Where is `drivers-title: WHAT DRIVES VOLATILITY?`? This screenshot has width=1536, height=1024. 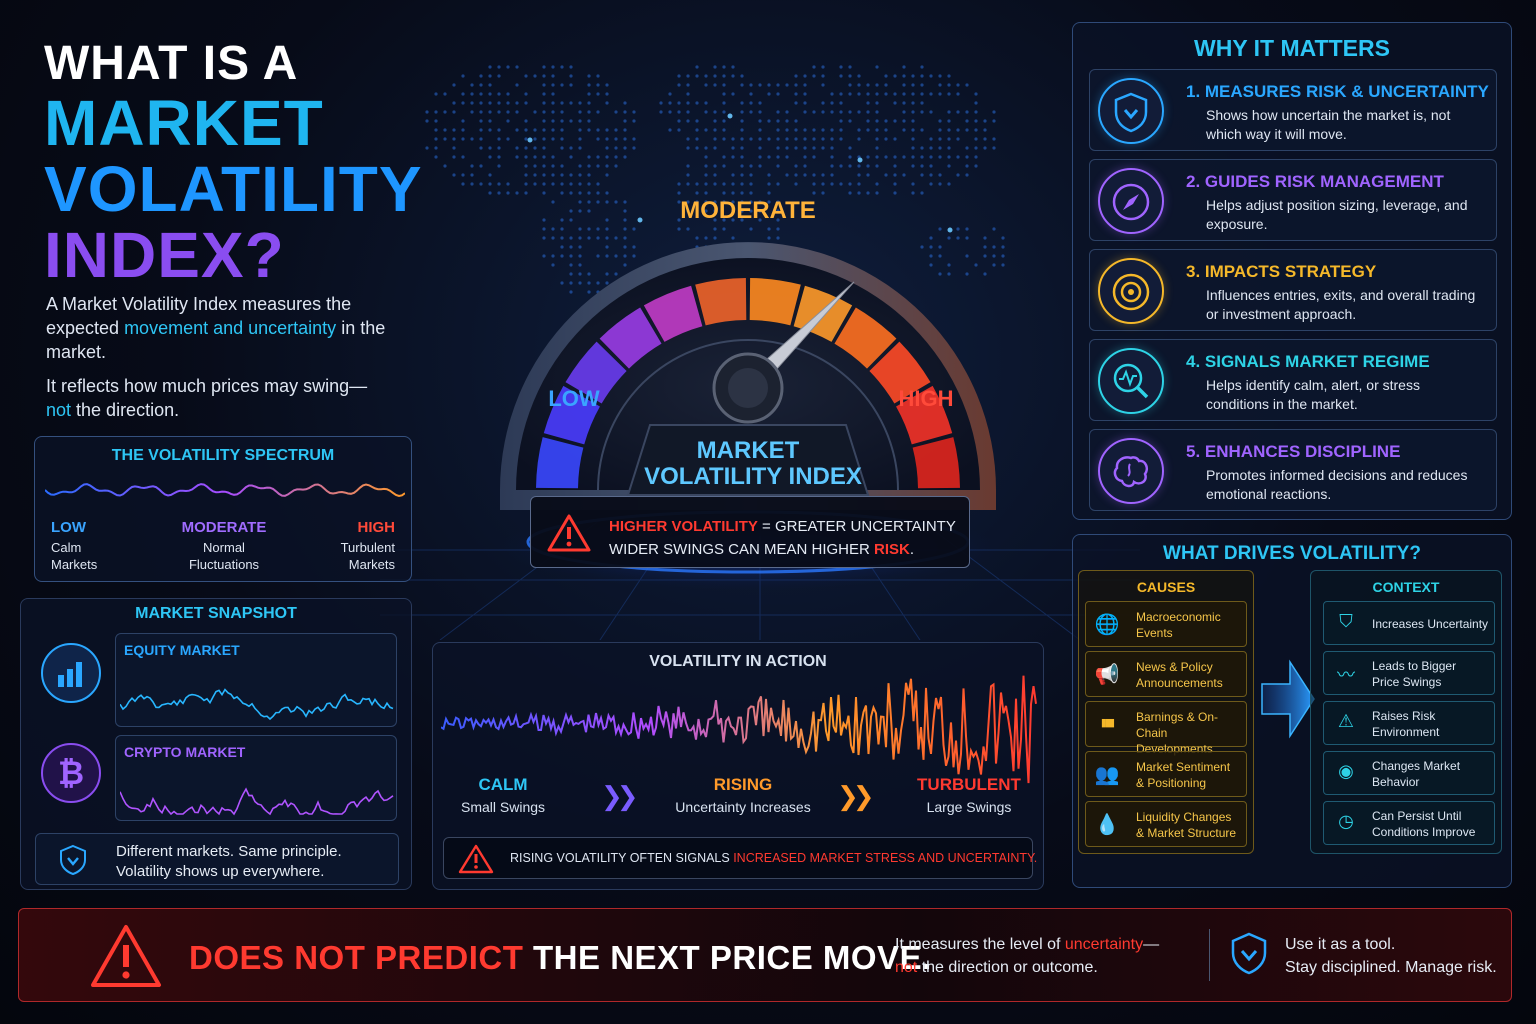 drivers-title: WHAT DRIVES VOLATILITY? is located at coordinates (1292, 553).